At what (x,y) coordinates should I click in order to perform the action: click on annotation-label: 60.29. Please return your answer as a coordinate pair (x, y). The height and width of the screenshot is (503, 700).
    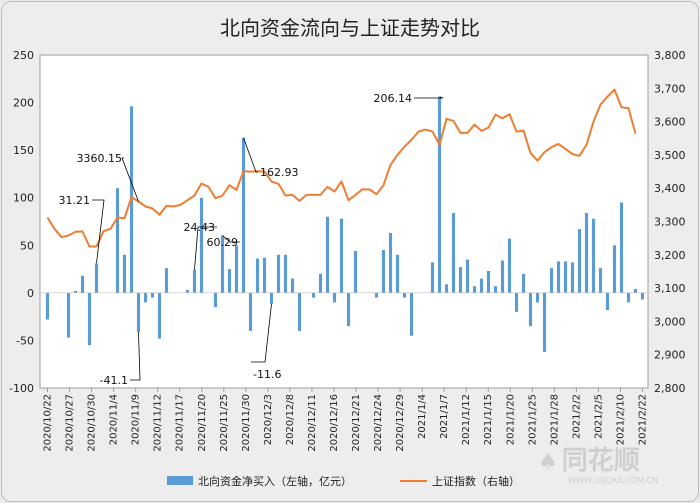
    Looking at the image, I should click on (223, 242).